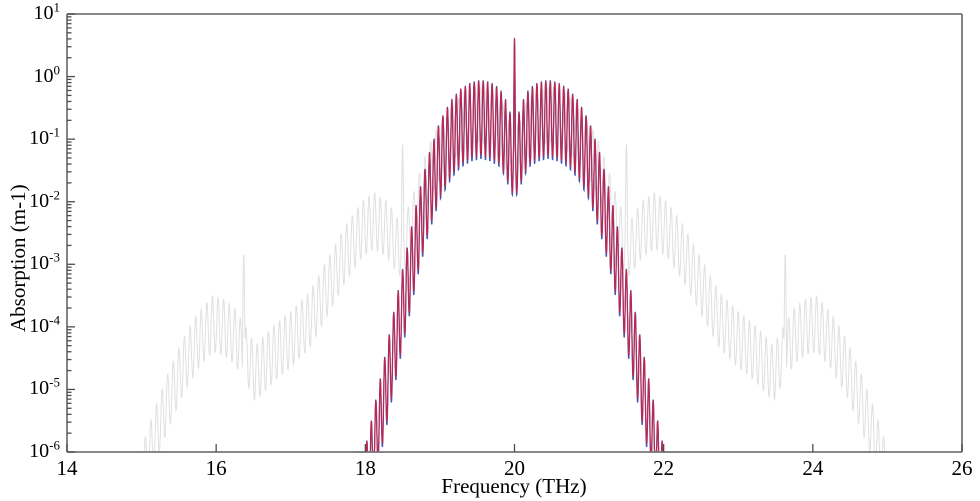 Image resolution: width=980 pixels, height=501 pixels. I want to click on y-tick-label: 10⁻⁴, so click(44, 324).